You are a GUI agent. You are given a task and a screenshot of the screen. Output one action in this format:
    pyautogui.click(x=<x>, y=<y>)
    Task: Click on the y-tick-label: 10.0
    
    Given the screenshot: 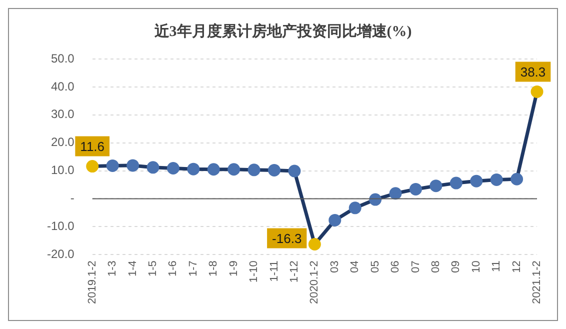 What is the action you would take?
    pyautogui.click(x=62, y=170)
    